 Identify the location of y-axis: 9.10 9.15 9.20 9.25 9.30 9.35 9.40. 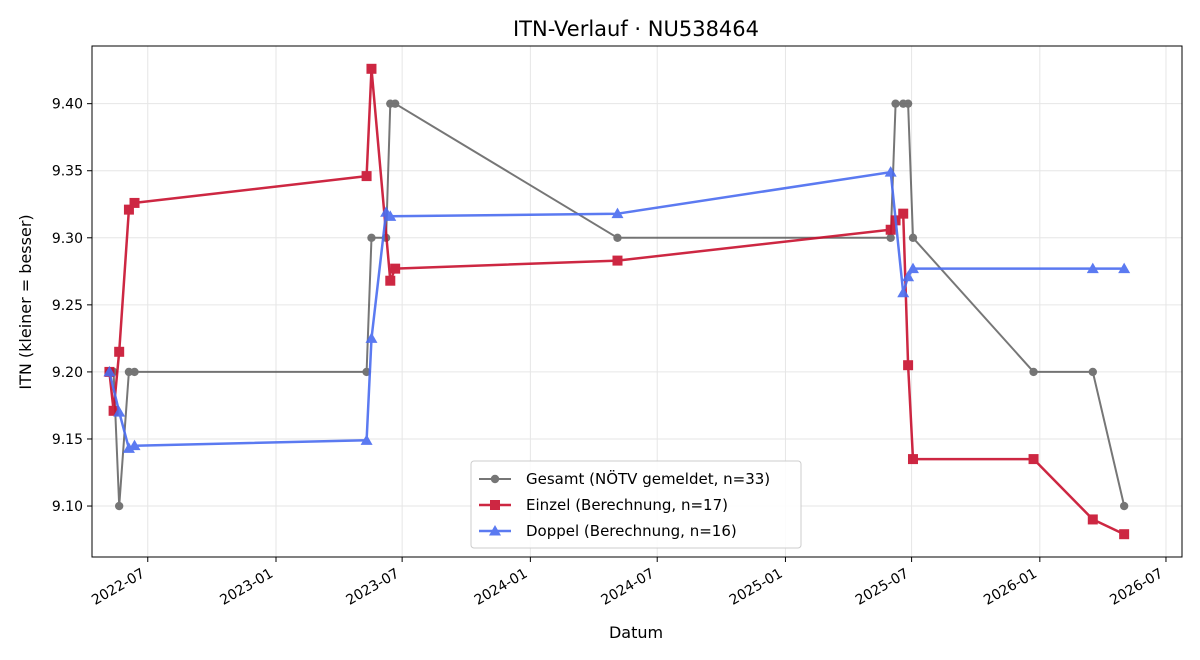
(72, 306).